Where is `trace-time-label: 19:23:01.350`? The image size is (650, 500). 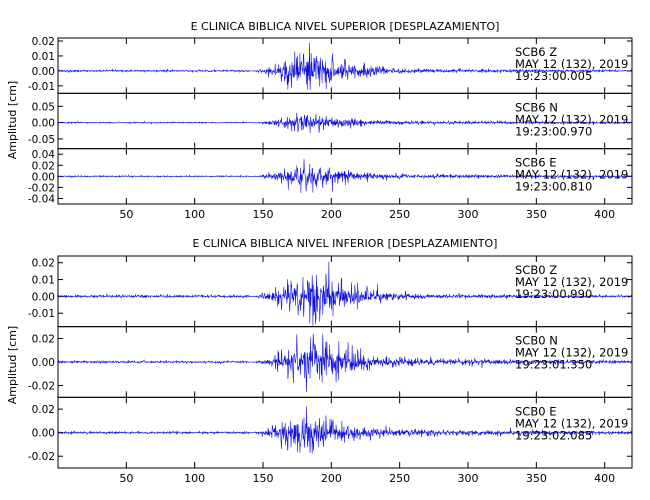
trace-time-label: 19:23:01.350 is located at coordinates (553, 365).